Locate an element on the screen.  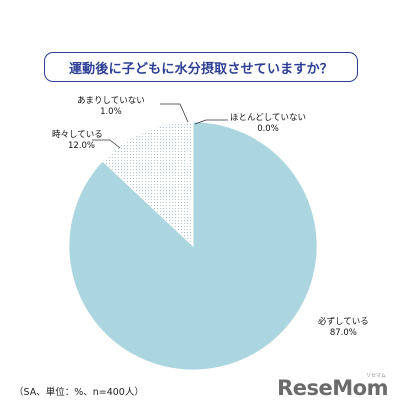
label-always-name: 必ずしている is located at coordinates (343, 322).